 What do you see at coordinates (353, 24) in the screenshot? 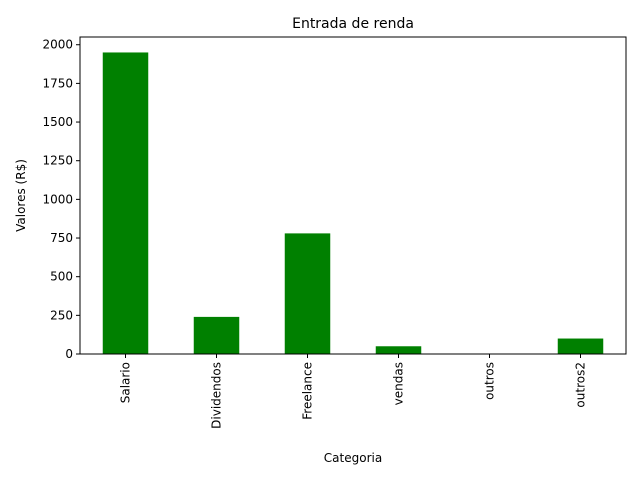
I see `chart-title: Entrada de renda` at bounding box center [353, 24].